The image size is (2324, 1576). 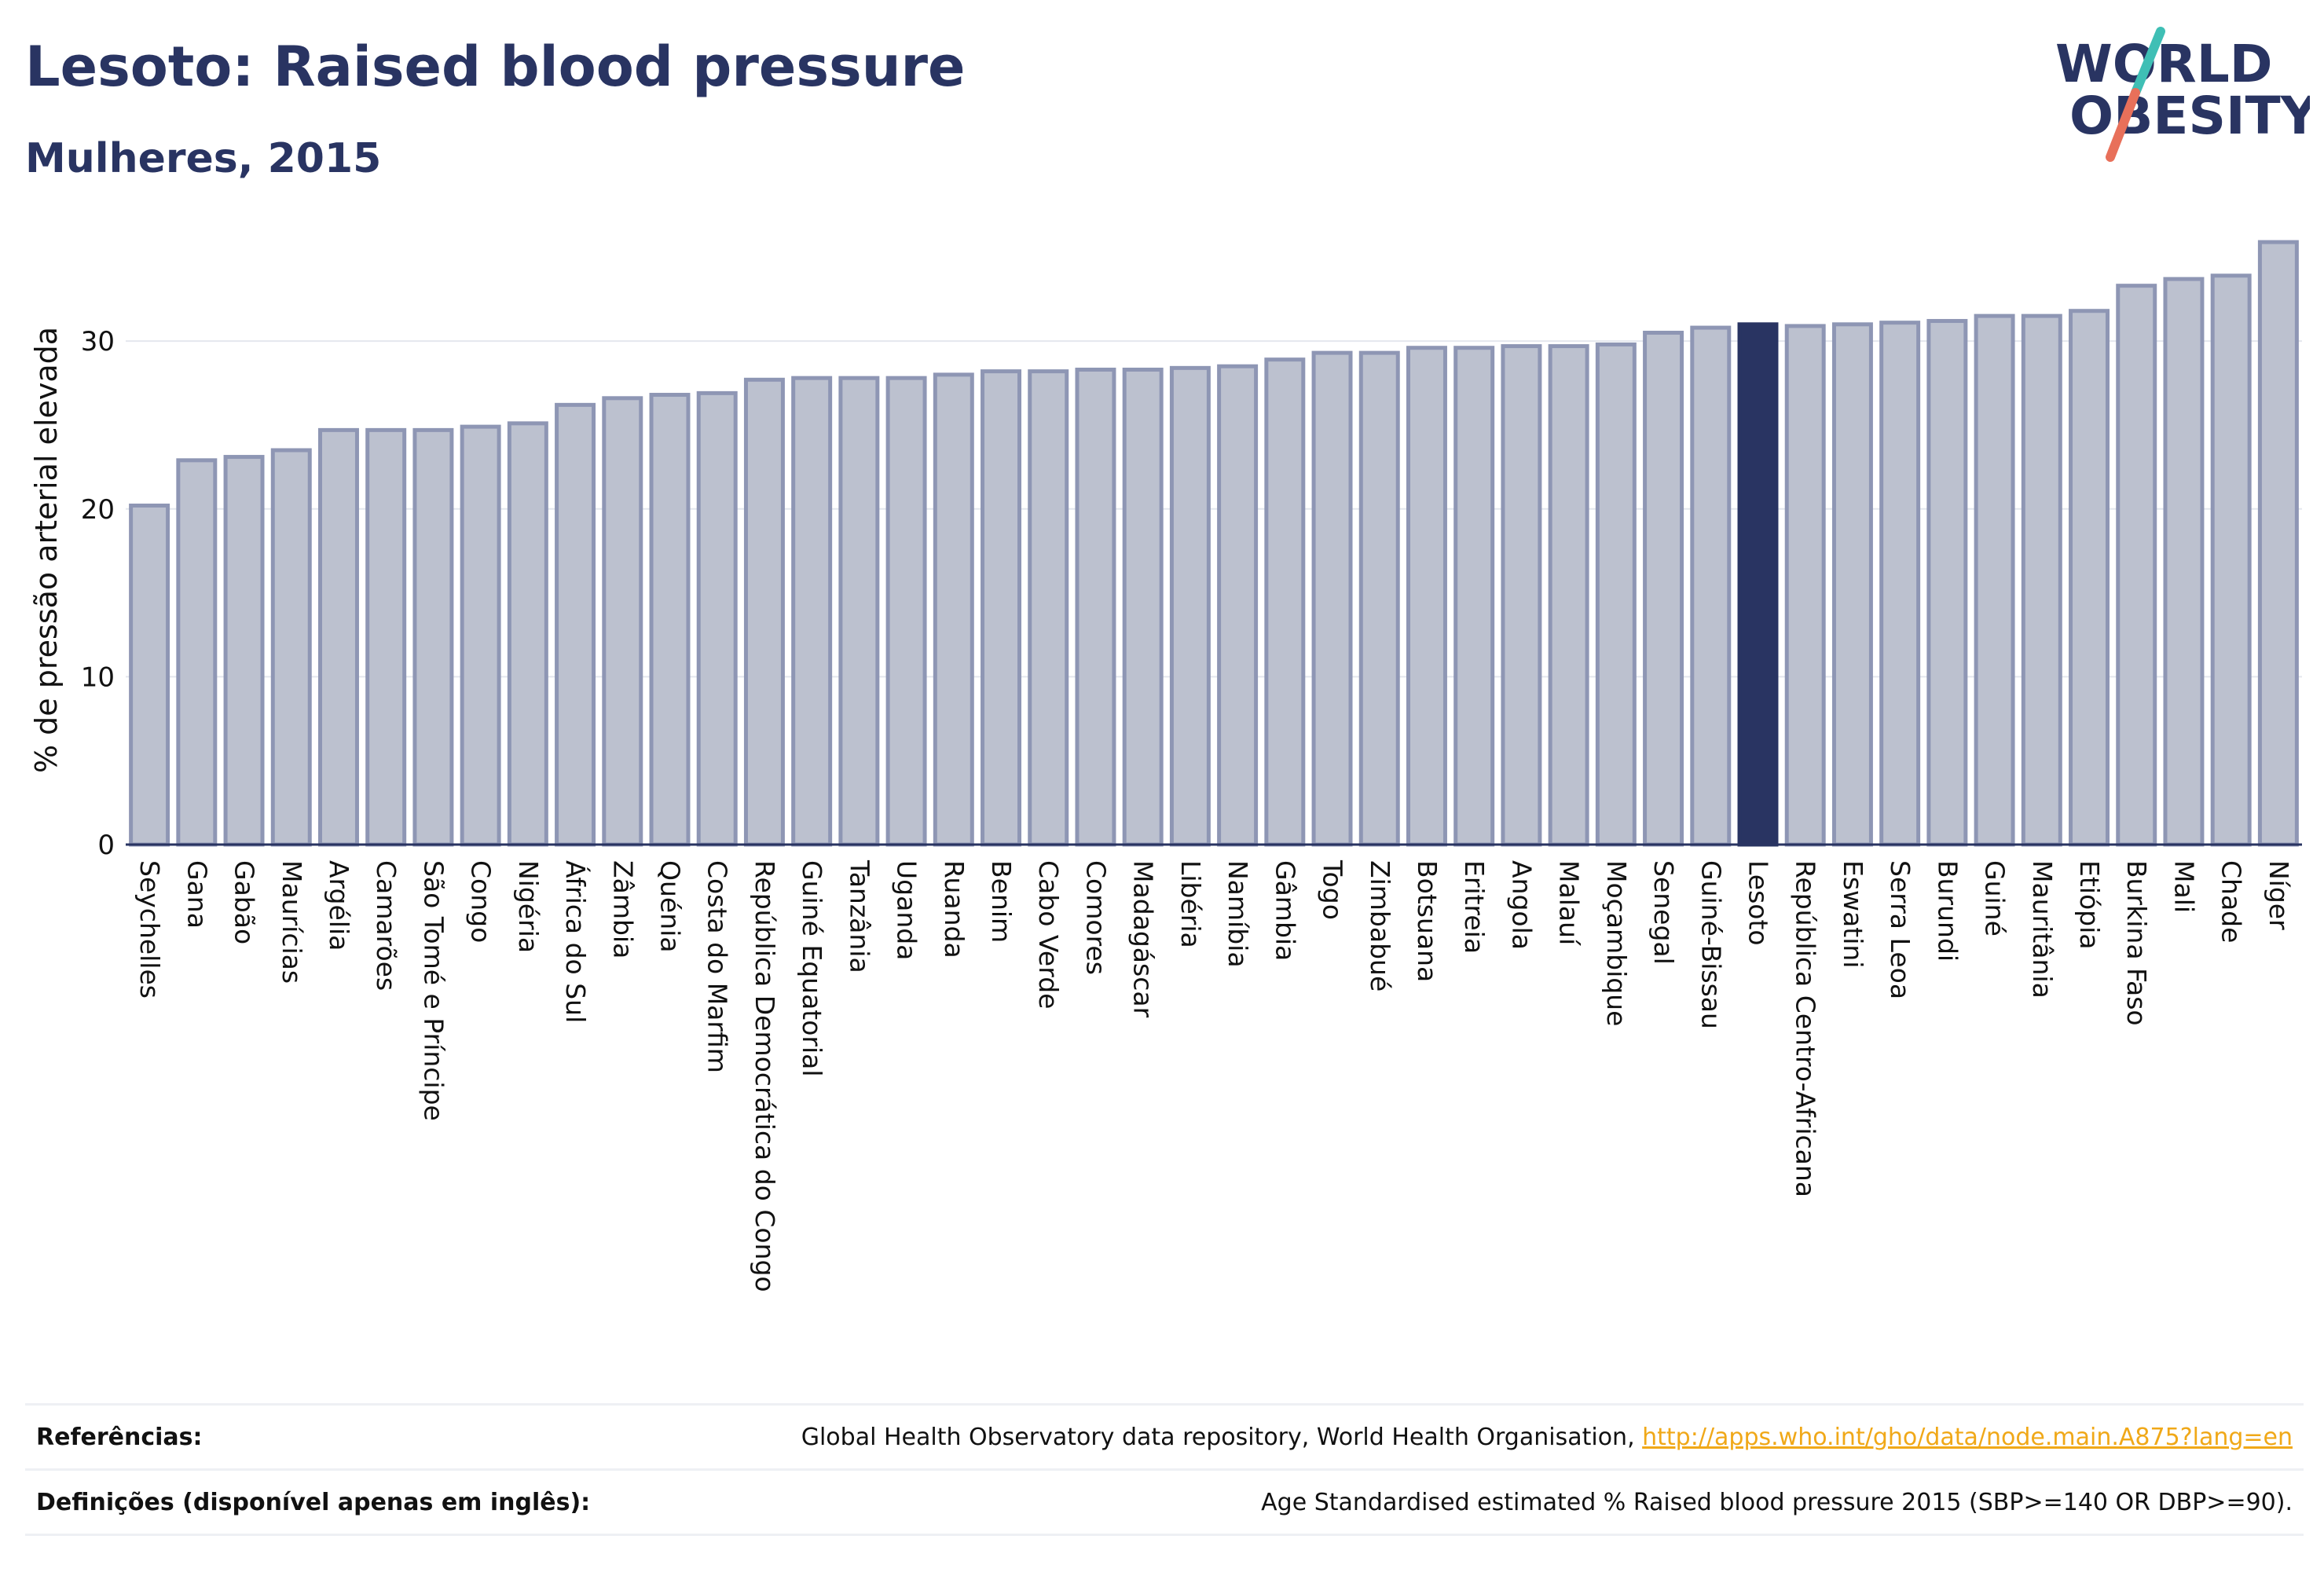 I want to click on x-tick-label: Guiné-Bissau, so click(x=1710, y=944).